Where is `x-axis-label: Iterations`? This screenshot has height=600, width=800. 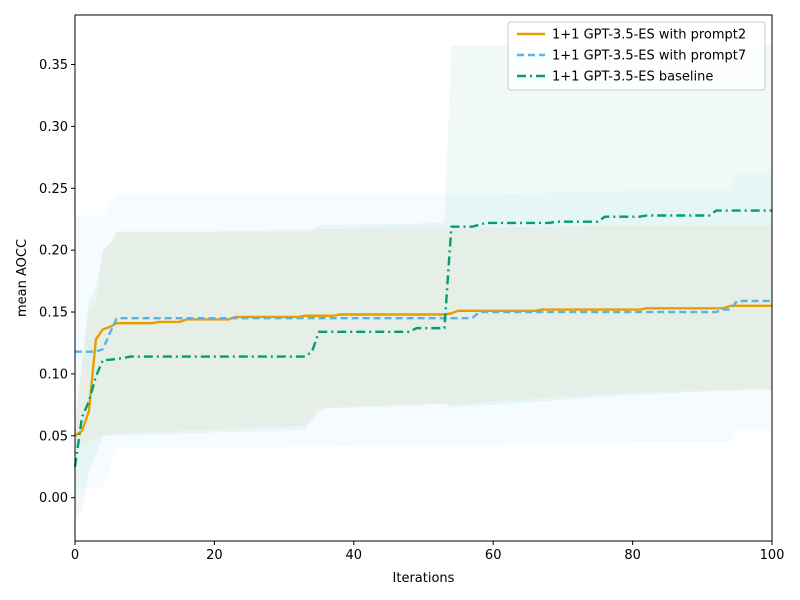 x-axis-label: Iterations is located at coordinates (424, 578).